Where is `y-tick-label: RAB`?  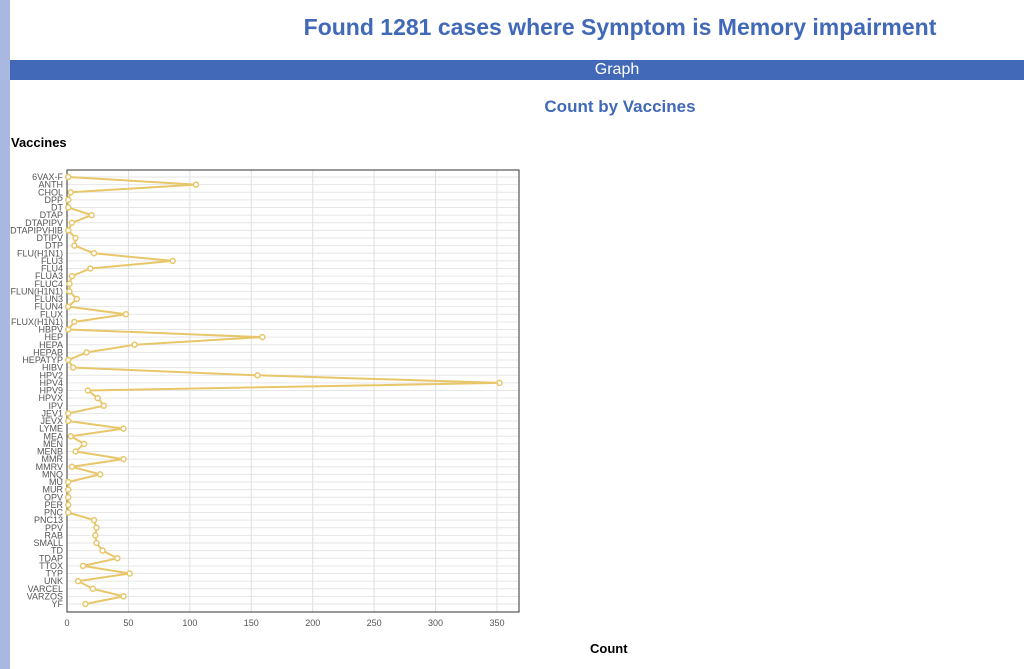
y-tick-label: RAB is located at coordinates (53, 535).